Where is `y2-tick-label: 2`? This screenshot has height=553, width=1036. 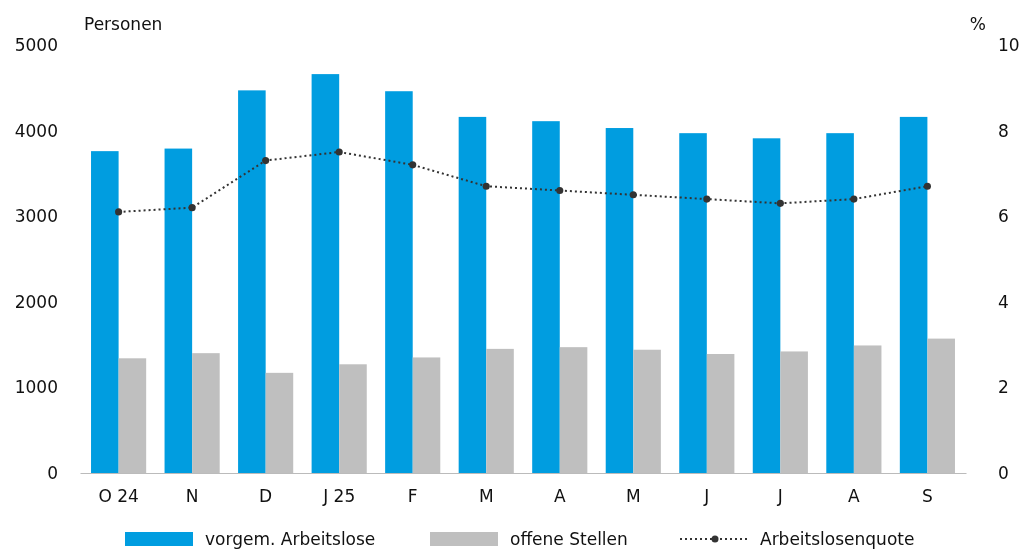 y2-tick-label: 2 is located at coordinates (1003, 387).